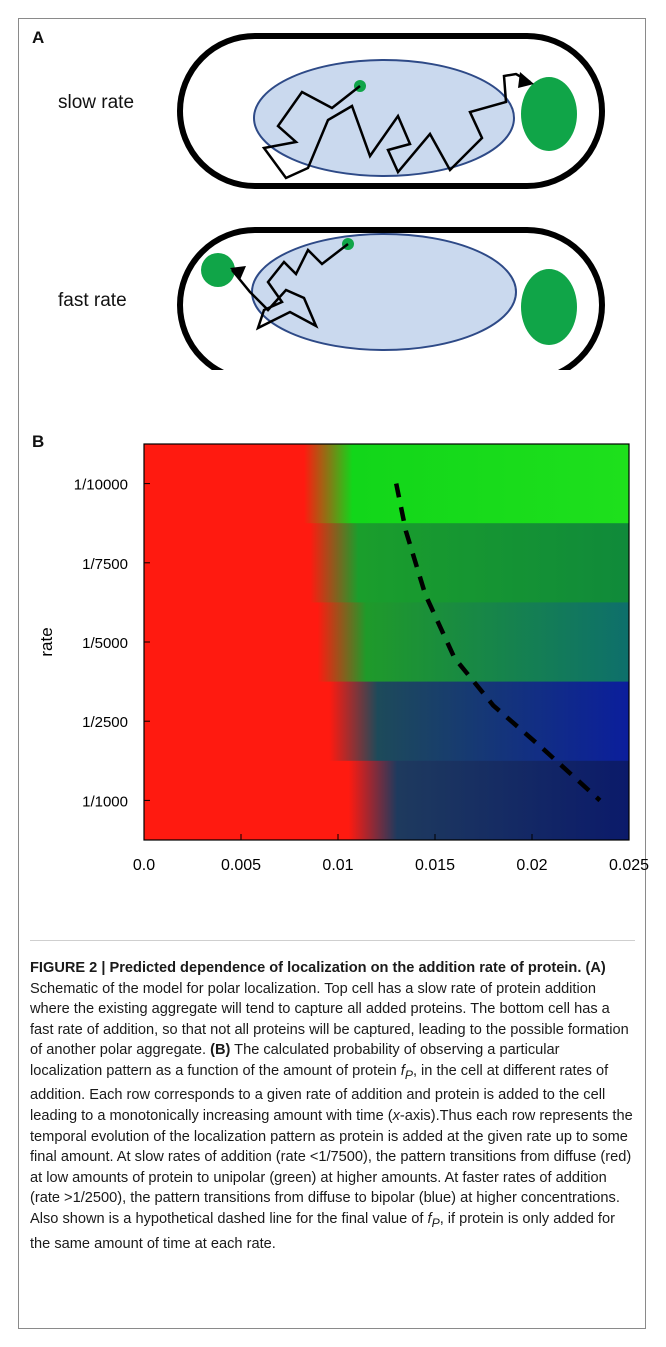 This screenshot has height=1347, width=666. I want to click on y-tick-label: 1/1000, so click(105, 801).